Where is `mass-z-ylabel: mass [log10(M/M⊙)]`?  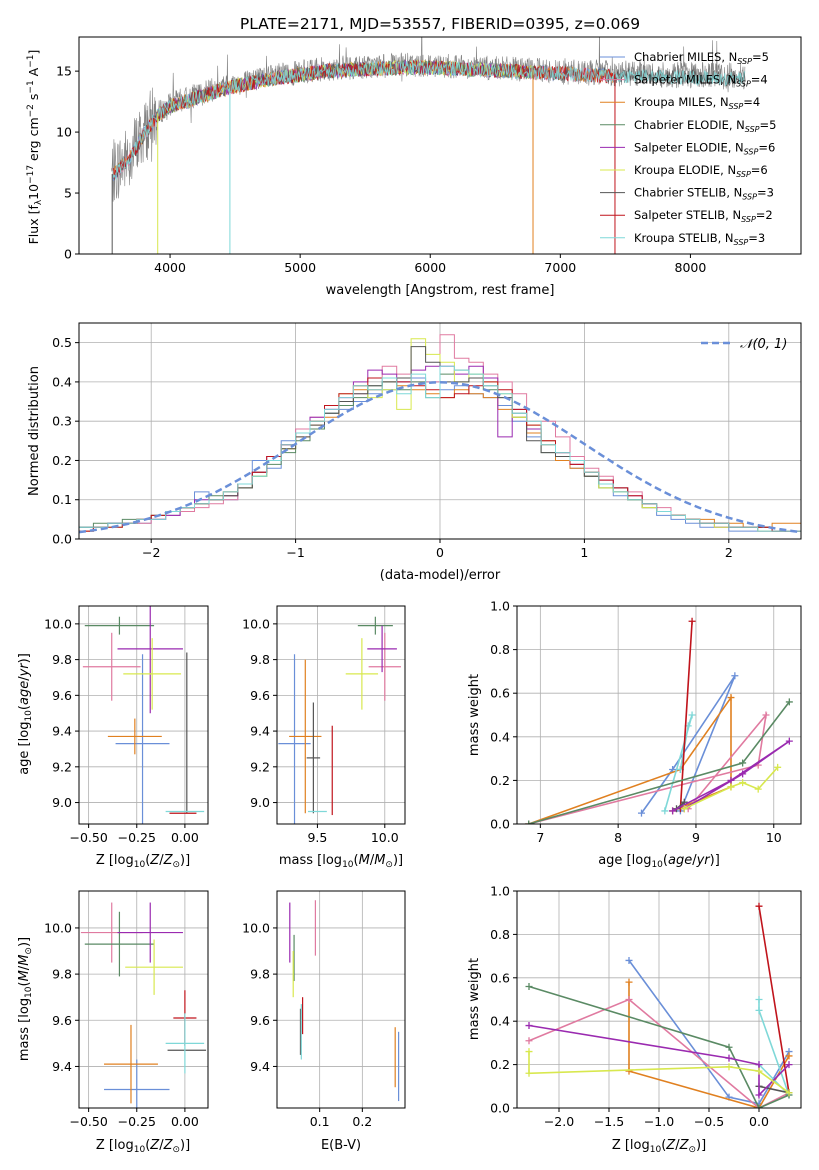
mass-z-ylabel: mass [log10(M/M⊙)] is located at coordinates (25, 999).